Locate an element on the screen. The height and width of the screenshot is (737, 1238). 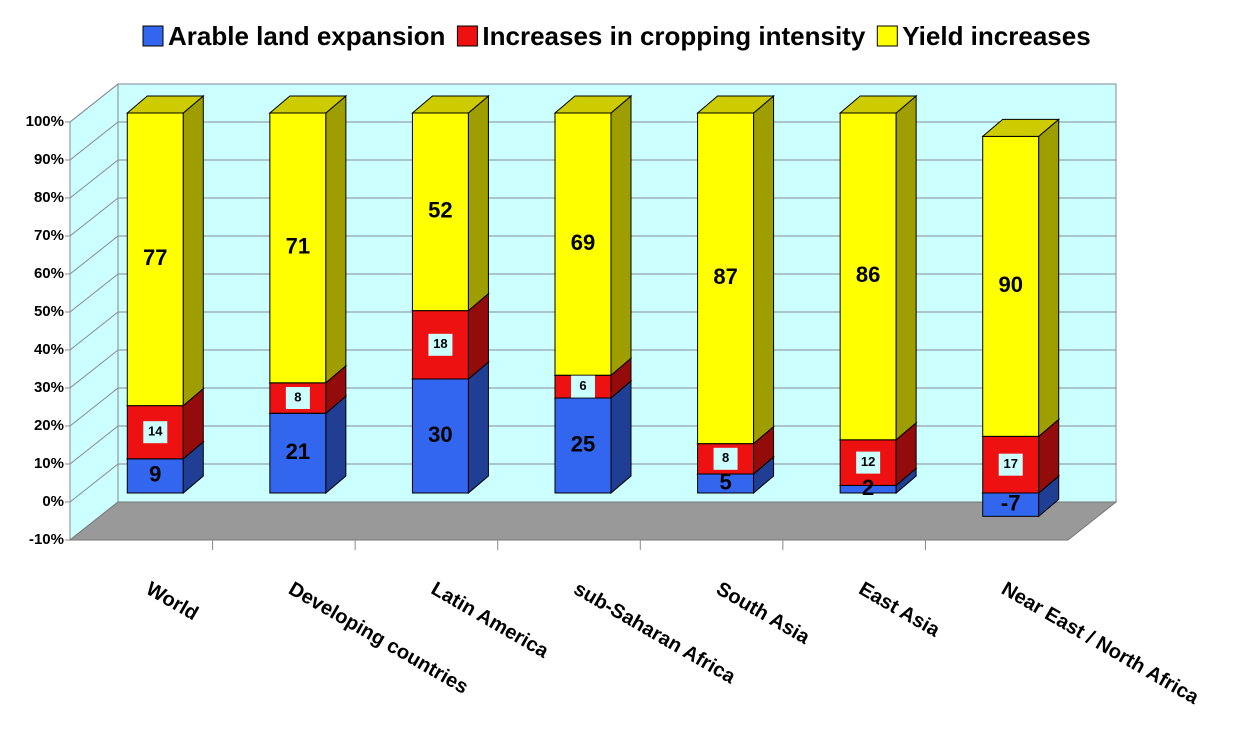
y-tick-label: 0% is located at coordinates (53, 501).